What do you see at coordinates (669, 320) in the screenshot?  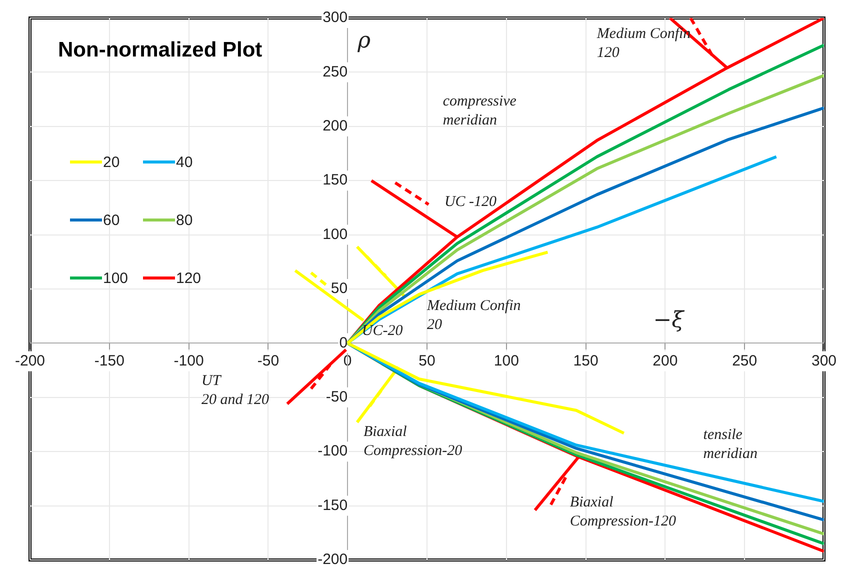 I see `x-axis-title: −ξ` at bounding box center [669, 320].